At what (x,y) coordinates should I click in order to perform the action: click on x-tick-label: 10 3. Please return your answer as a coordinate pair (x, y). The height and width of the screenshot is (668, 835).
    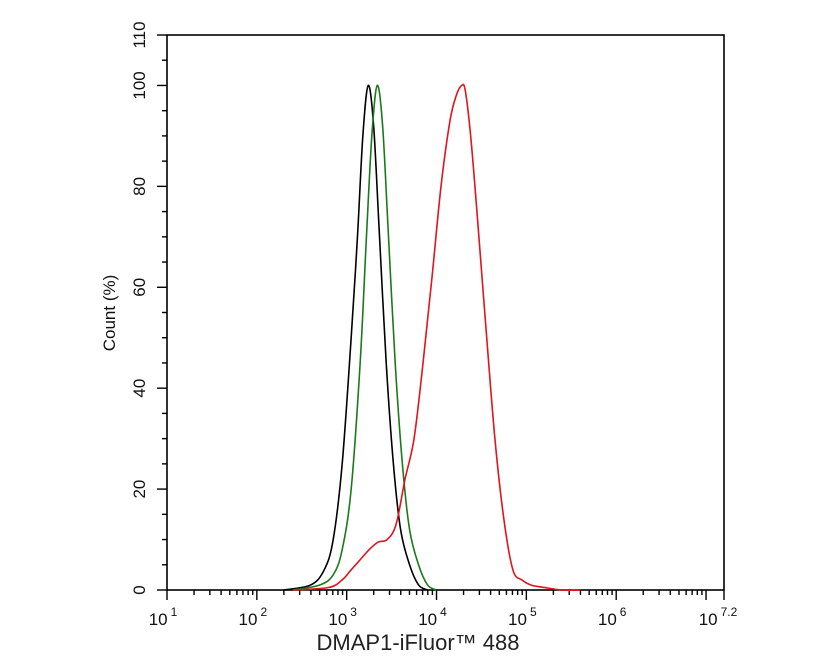
    Looking at the image, I should click on (342, 617).